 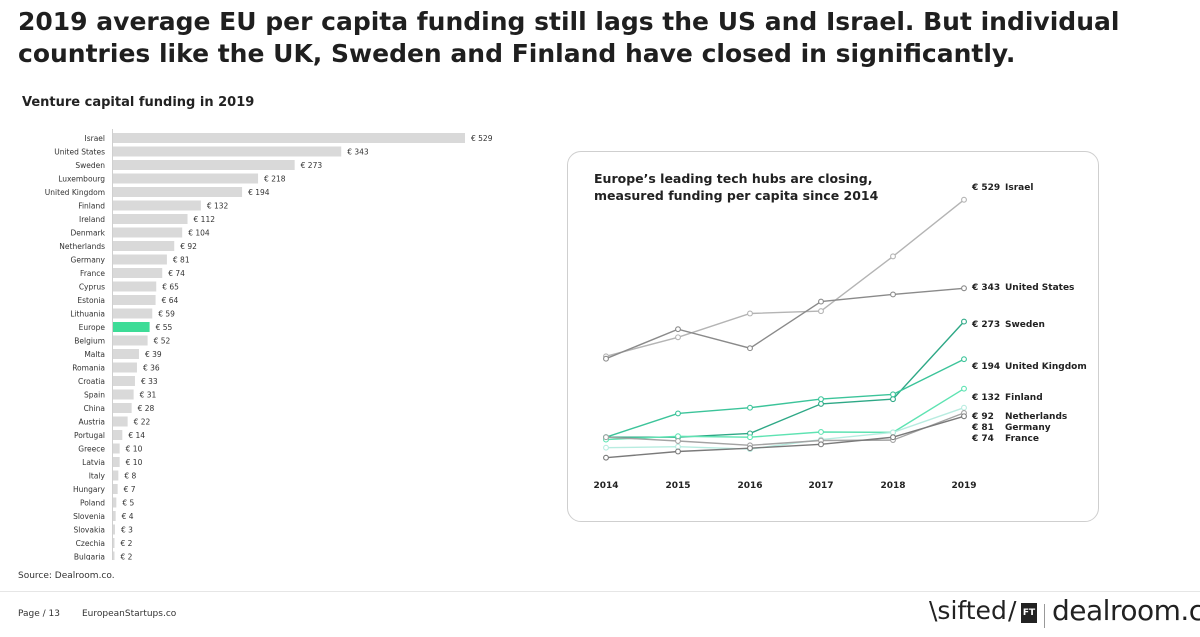 What do you see at coordinates (140, 259) in the screenshot?
I see `bar-germany` at bounding box center [140, 259].